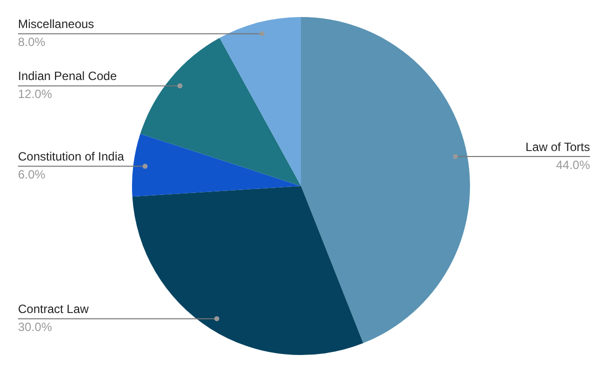 The image size is (602, 372). What do you see at coordinates (56, 24) in the screenshot?
I see `slice-label: Miscellaneous` at bounding box center [56, 24].